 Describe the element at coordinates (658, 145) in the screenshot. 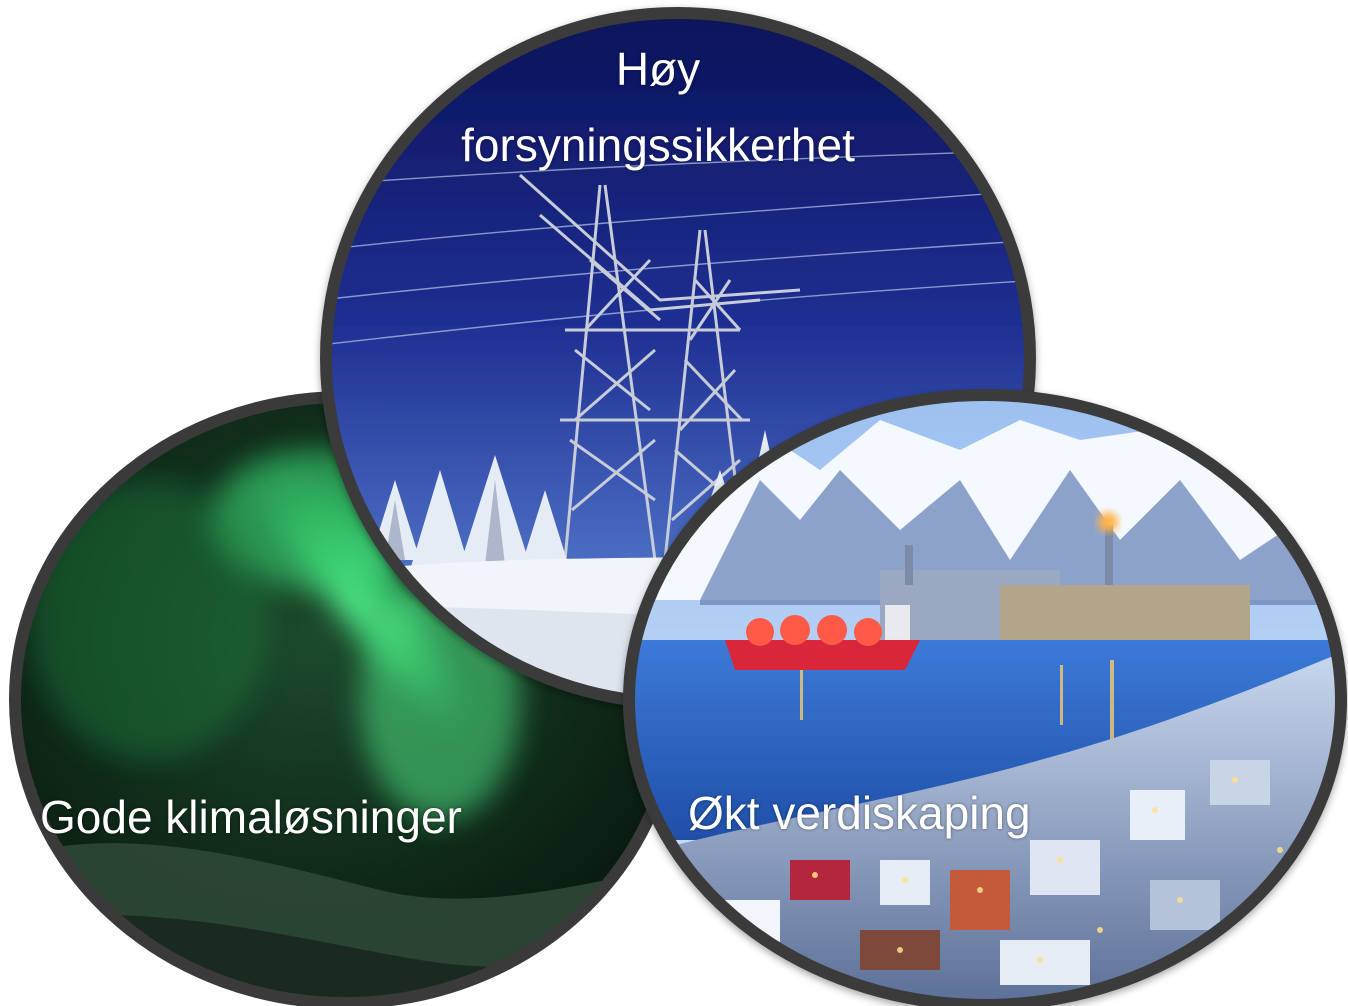

I see `label-supply-security-line-2: forsyningssikkerhet` at that location.